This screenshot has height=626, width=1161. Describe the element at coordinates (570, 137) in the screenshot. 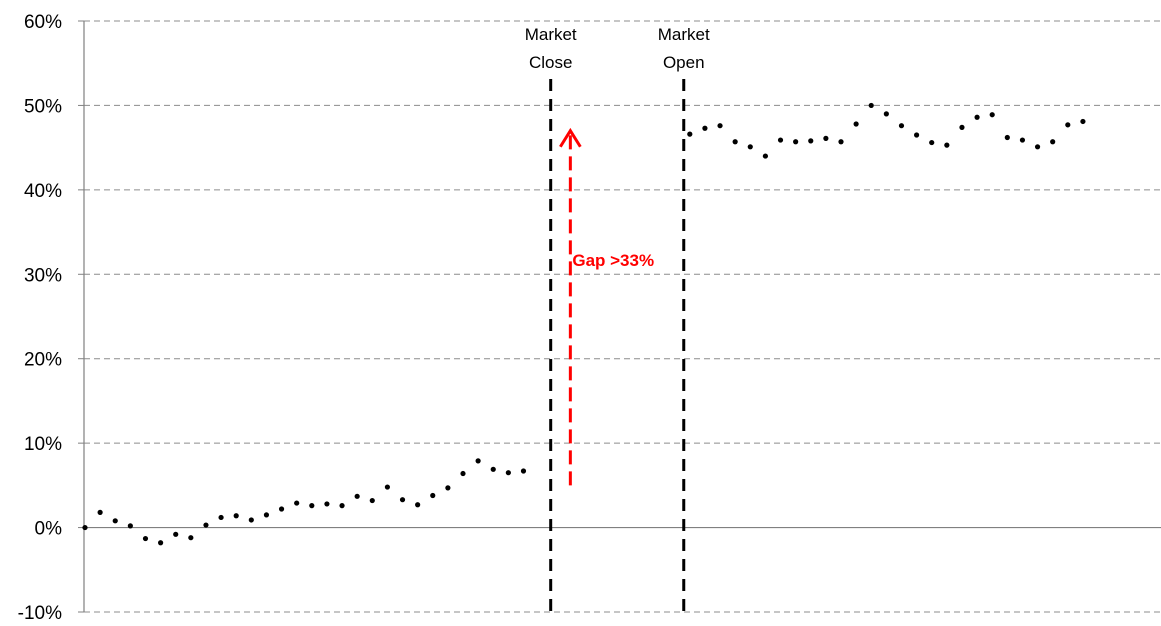

I see `gap-arrow-head` at that location.